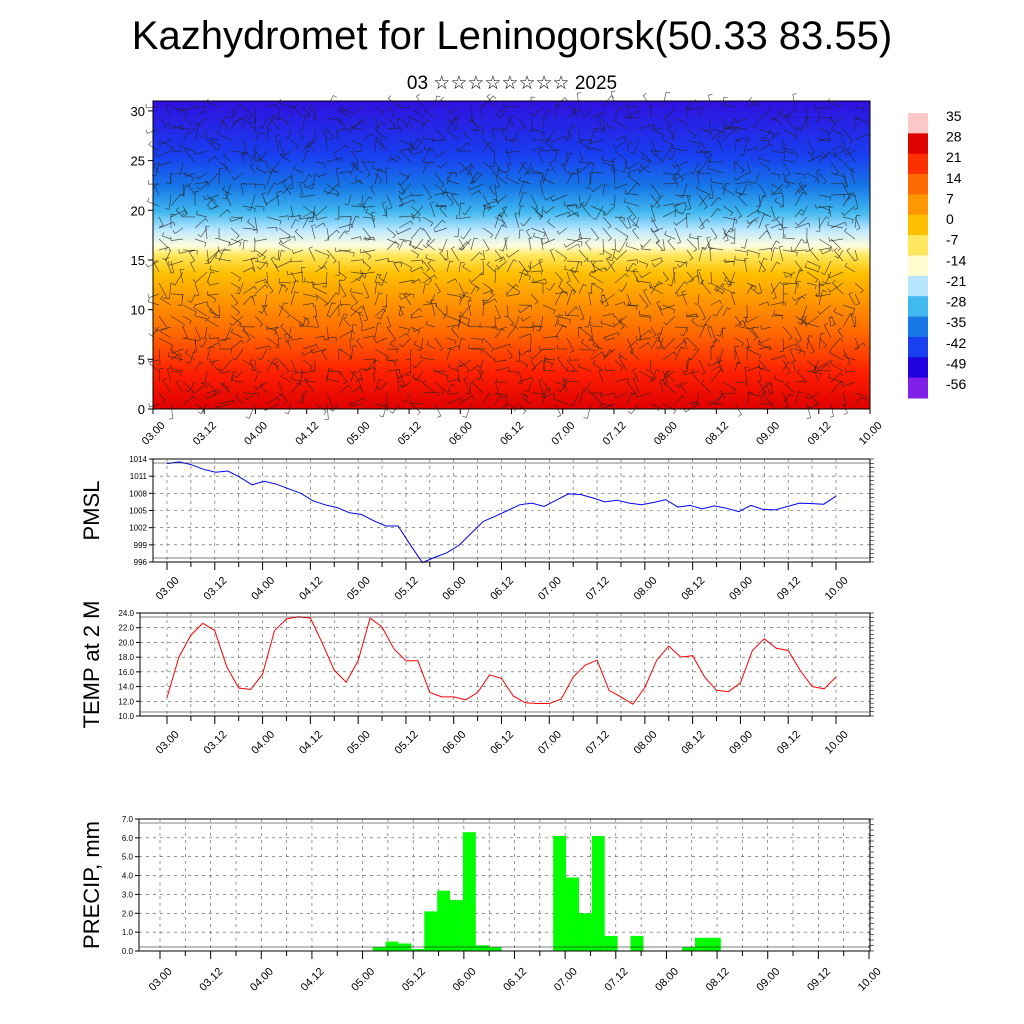 The image size is (1024, 1024). Describe the element at coordinates (918, 164) in the screenshot. I see `colorbar-swatch` at that location.